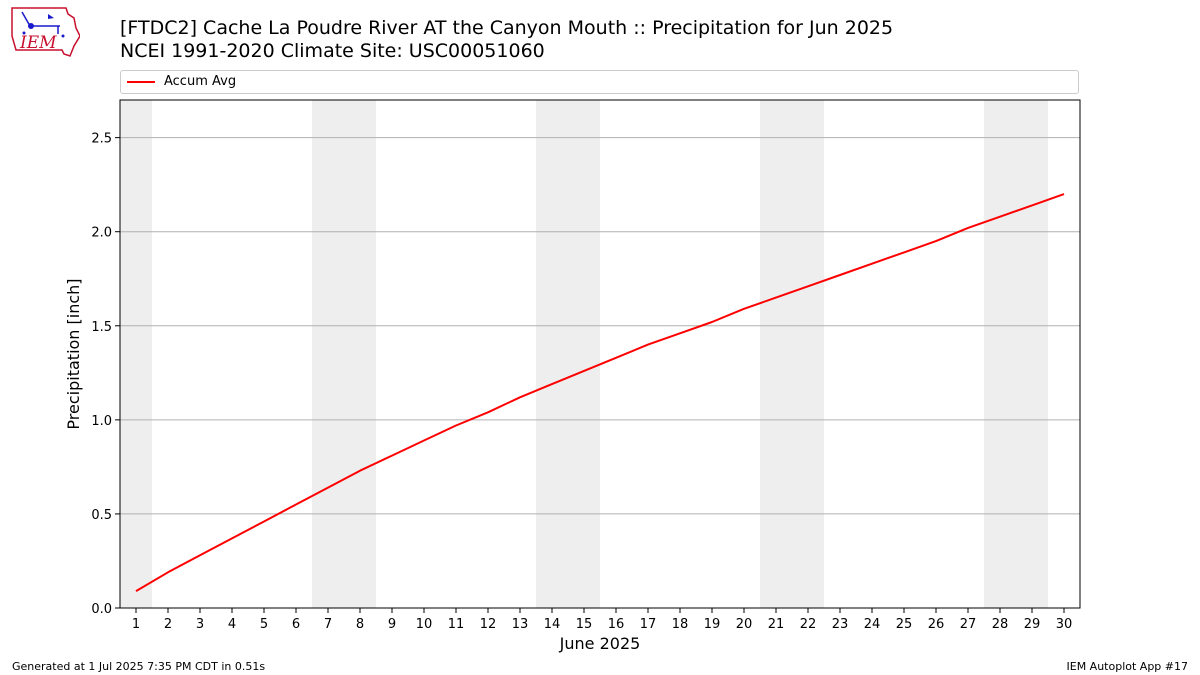  I want to click on x-tick-label: 28, so click(1000, 624).